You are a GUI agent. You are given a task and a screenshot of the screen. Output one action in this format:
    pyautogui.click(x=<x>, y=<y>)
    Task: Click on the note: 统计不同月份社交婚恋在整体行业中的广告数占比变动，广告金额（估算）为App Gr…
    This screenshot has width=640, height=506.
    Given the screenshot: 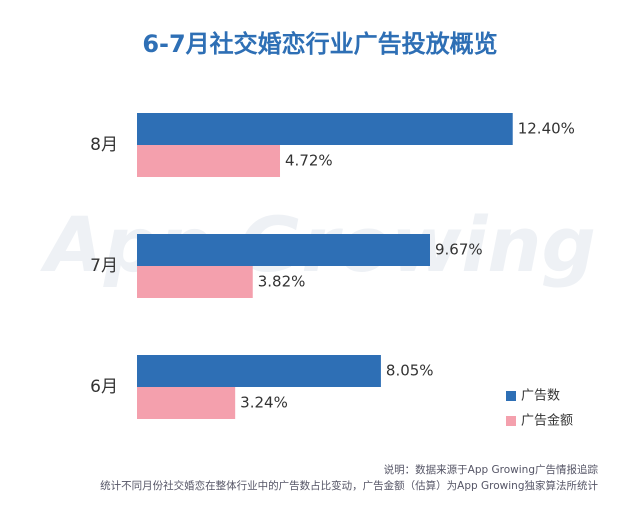 What is the action you would take?
    pyautogui.click(x=349, y=485)
    